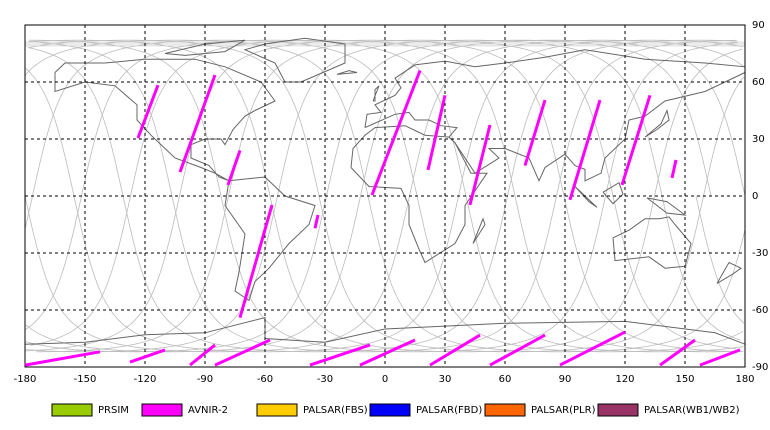 The height and width of the screenshot is (430, 770). I want to click on y-tick-label: -90, so click(760, 367).